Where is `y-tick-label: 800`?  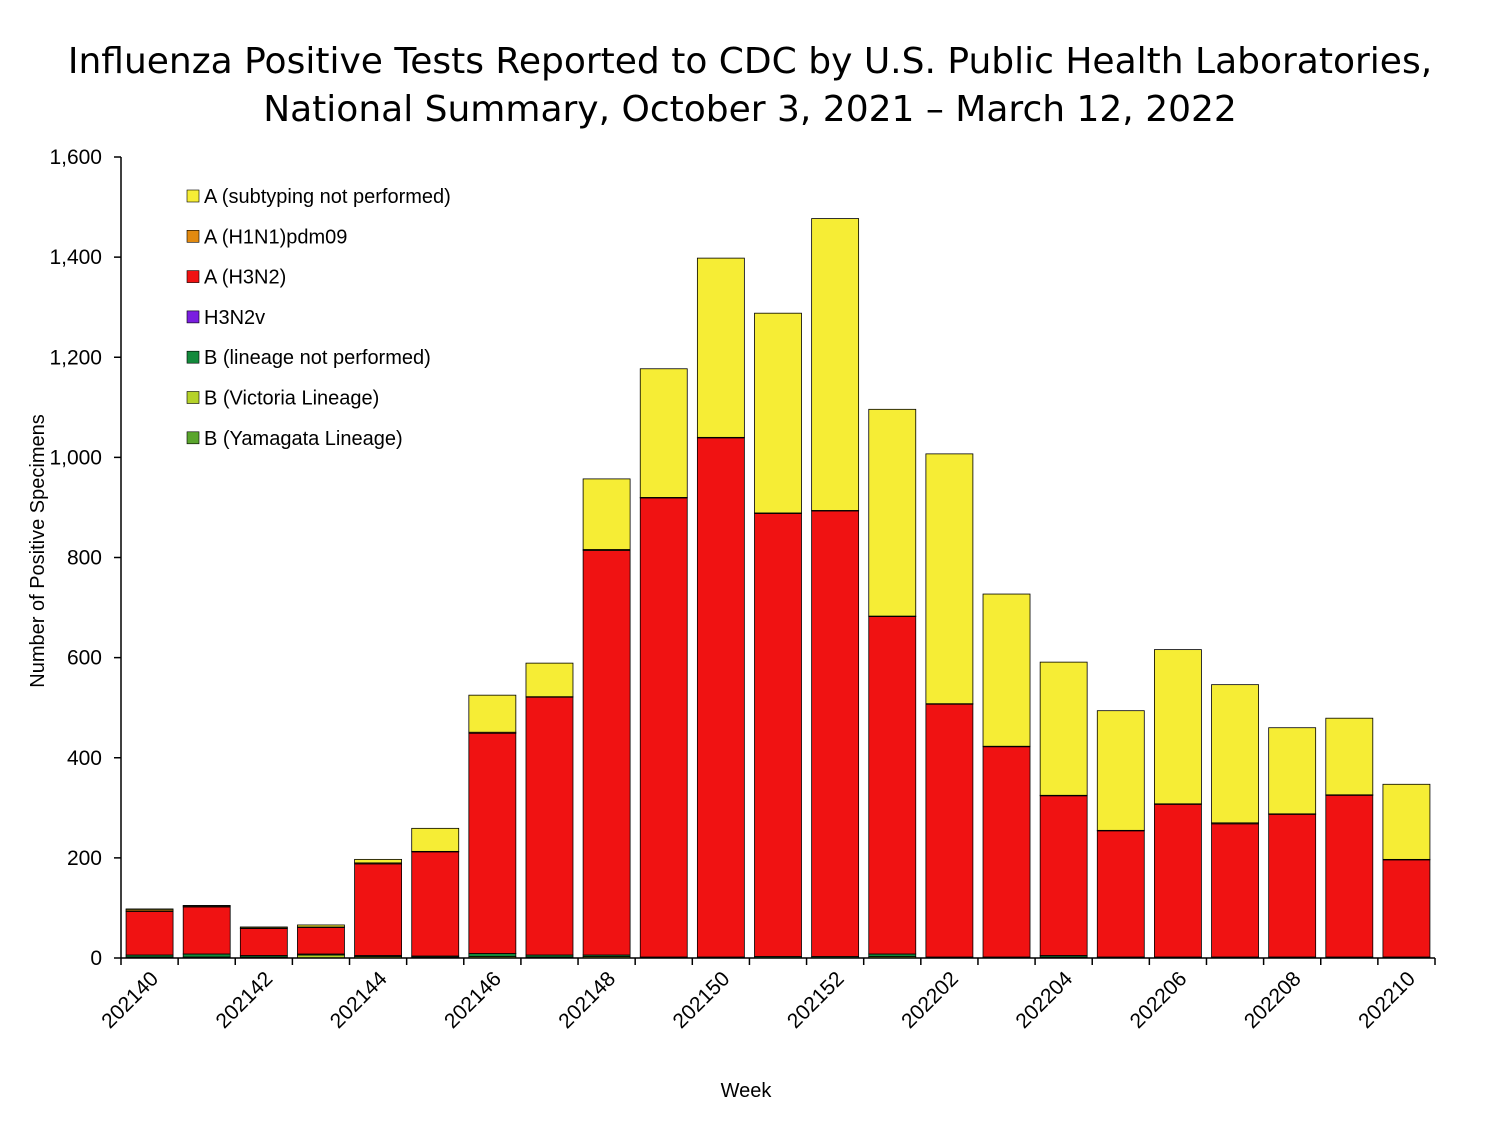 y-tick-label: 800 is located at coordinates (84, 558).